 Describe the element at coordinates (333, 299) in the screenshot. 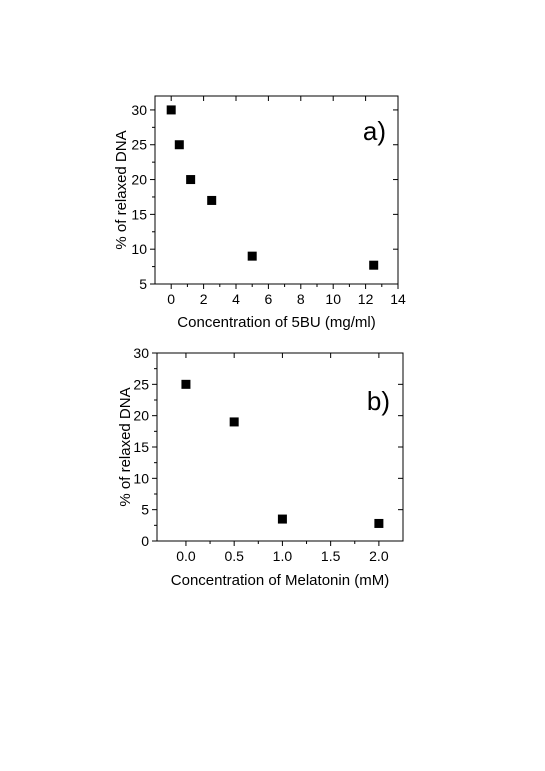

I see `x-tick-label: 10` at that location.